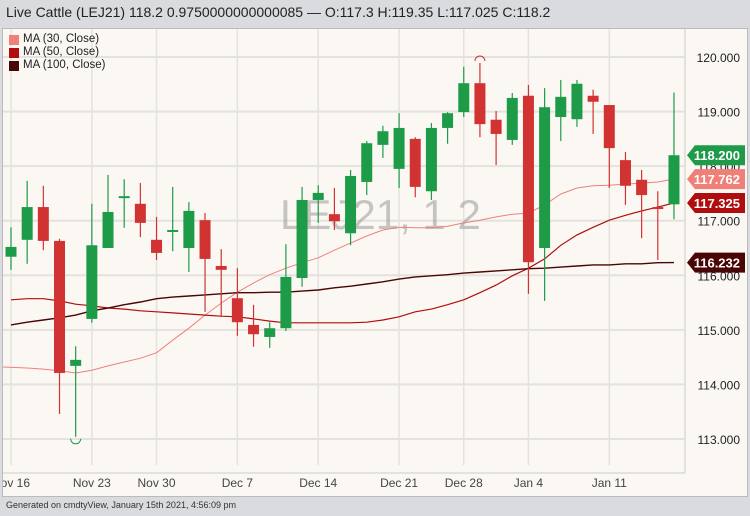 This screenshot has height=516, width=750. Describe the element at coordinates (157, 483) in the screenshot. I see `x-tick-label: Nov 30` at that location.